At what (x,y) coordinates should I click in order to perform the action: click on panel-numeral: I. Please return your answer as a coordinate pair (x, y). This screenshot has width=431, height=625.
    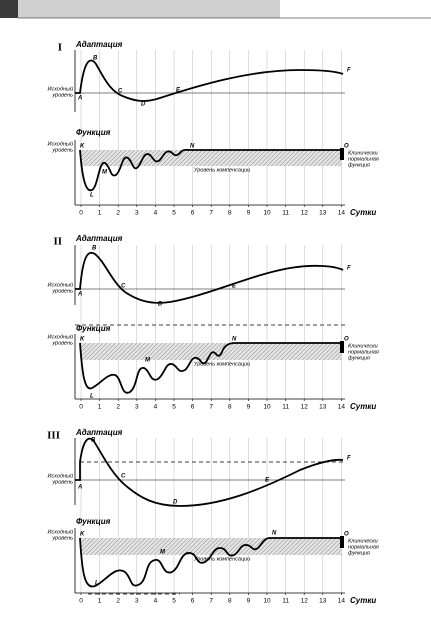
    Looking at the image, I should click on (60, 48).